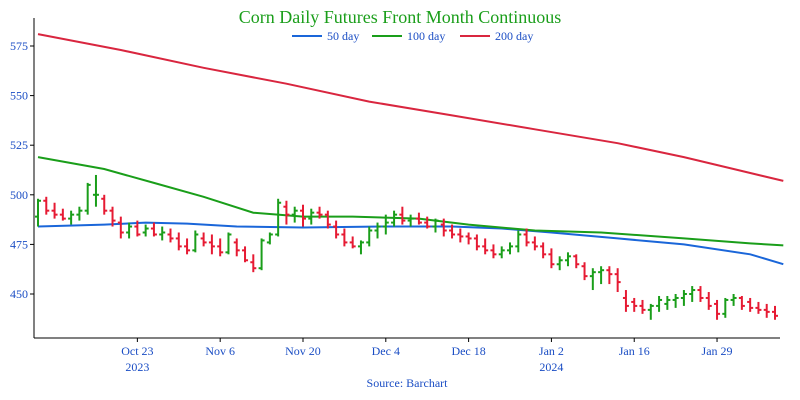 This screenshot has width=800, height=400. What do you see at coordinates (634, 351) in the screenshot?
I see `x-tick-label: Jan 16` at bounding box center [634, 351].